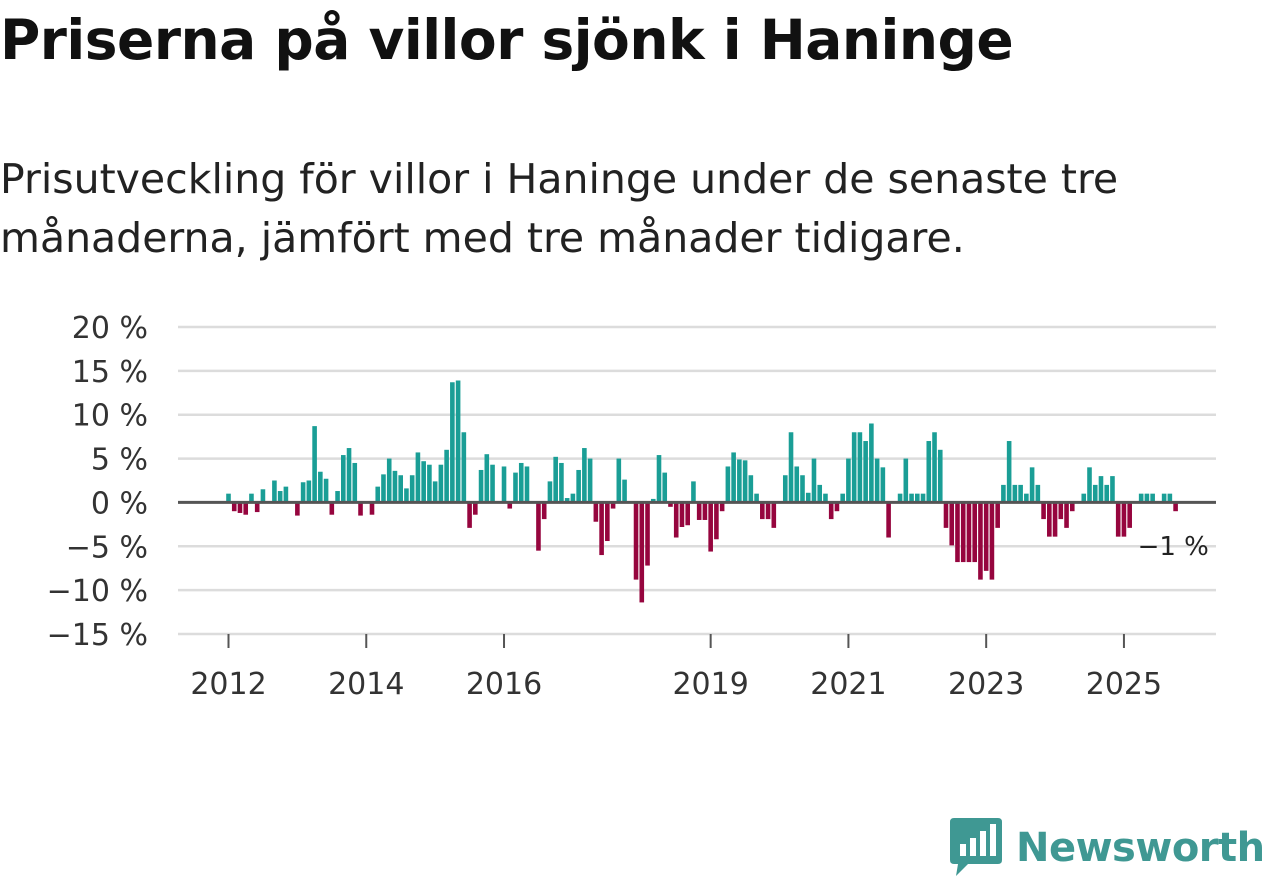 The width and height of the screenshot is (1262, 879). What do you see at coordinates (1106, 848) in the screenshot?
I see `newsworthy-logo: Newsworthy` at bounding box center [1106, 848].